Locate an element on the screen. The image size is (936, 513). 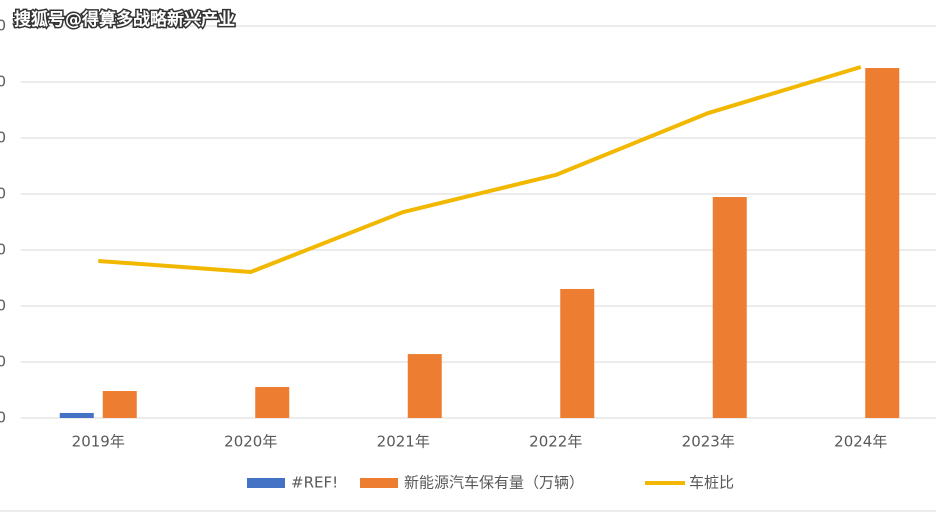
x-tick-label: 2020年 is located at coordinates (250, 442).